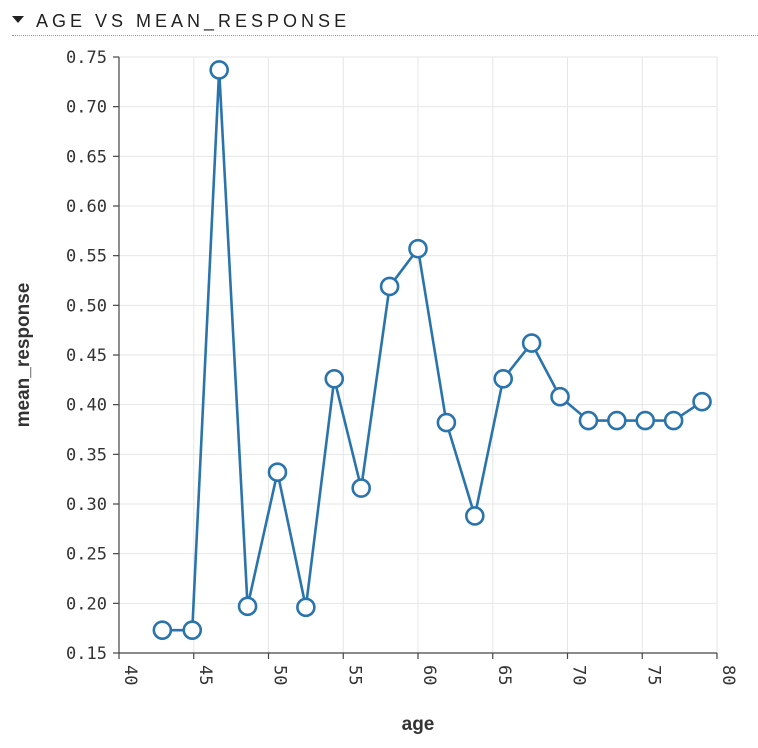  Describe the element at coordinates (86, 108) in the screenshot. I see `y-tick-label: 0.70` at that location.